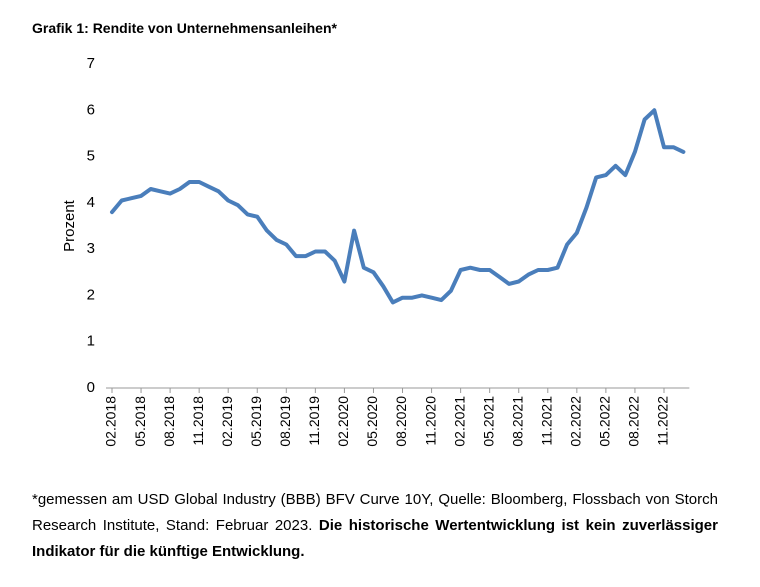 The image size is (760, 587). I want to click on x-tick-label: 05.2021, so click(488, 421).